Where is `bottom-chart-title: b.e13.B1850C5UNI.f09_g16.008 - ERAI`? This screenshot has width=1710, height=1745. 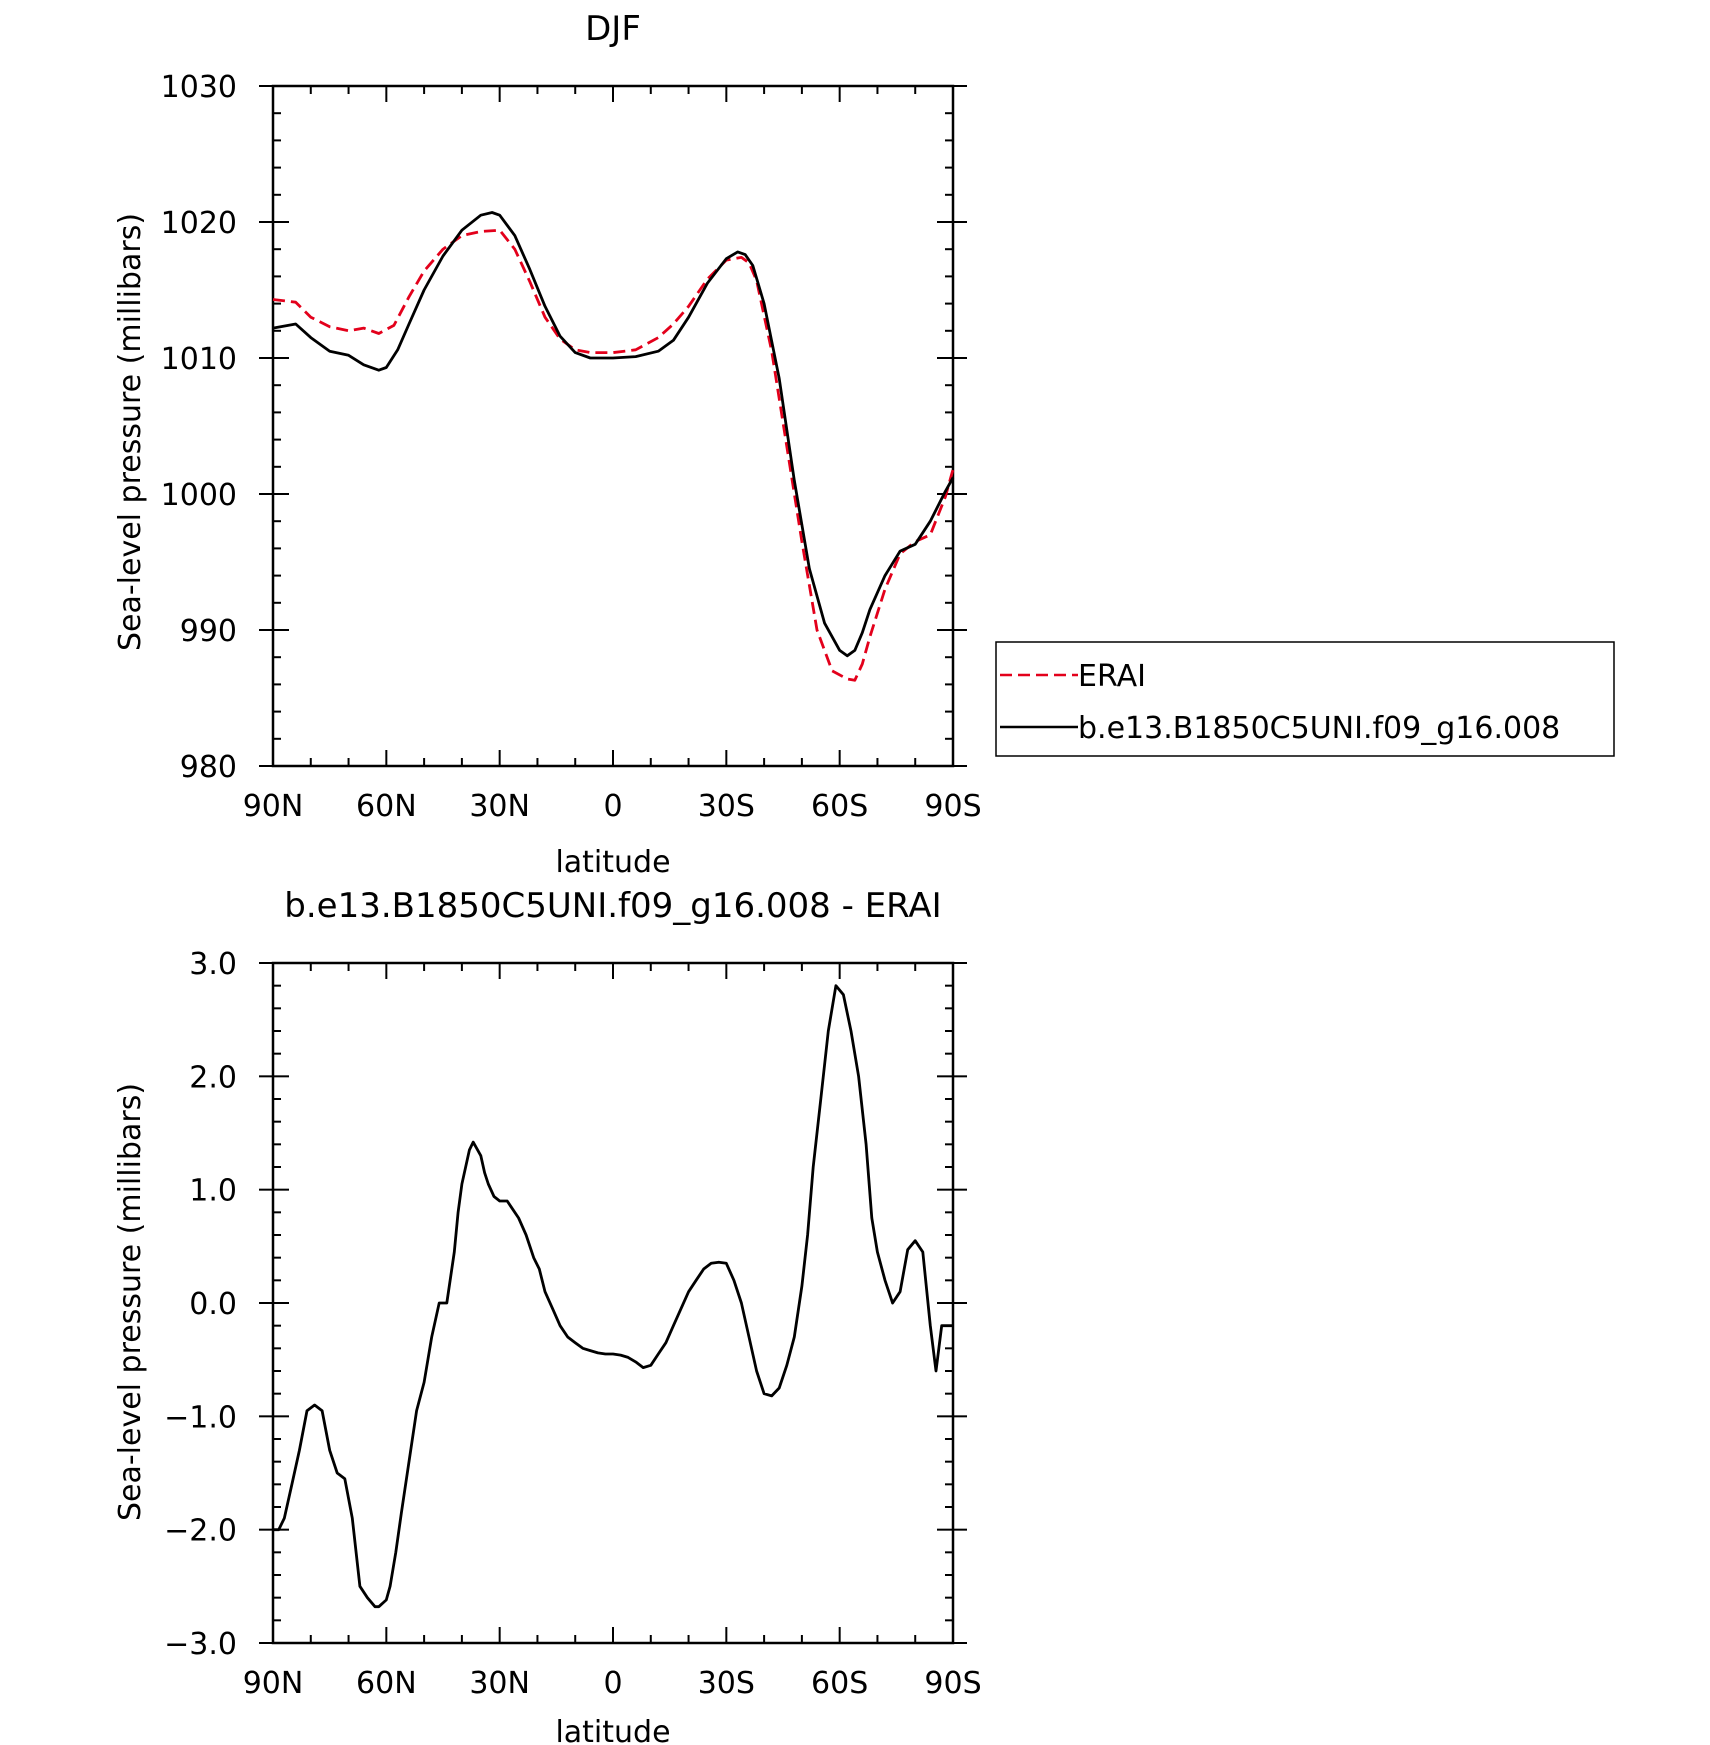
bottom-chart-title: b.e13.B1850C5UNI.f09_g16.008 - ERAI is located at coordinates (612, 906).